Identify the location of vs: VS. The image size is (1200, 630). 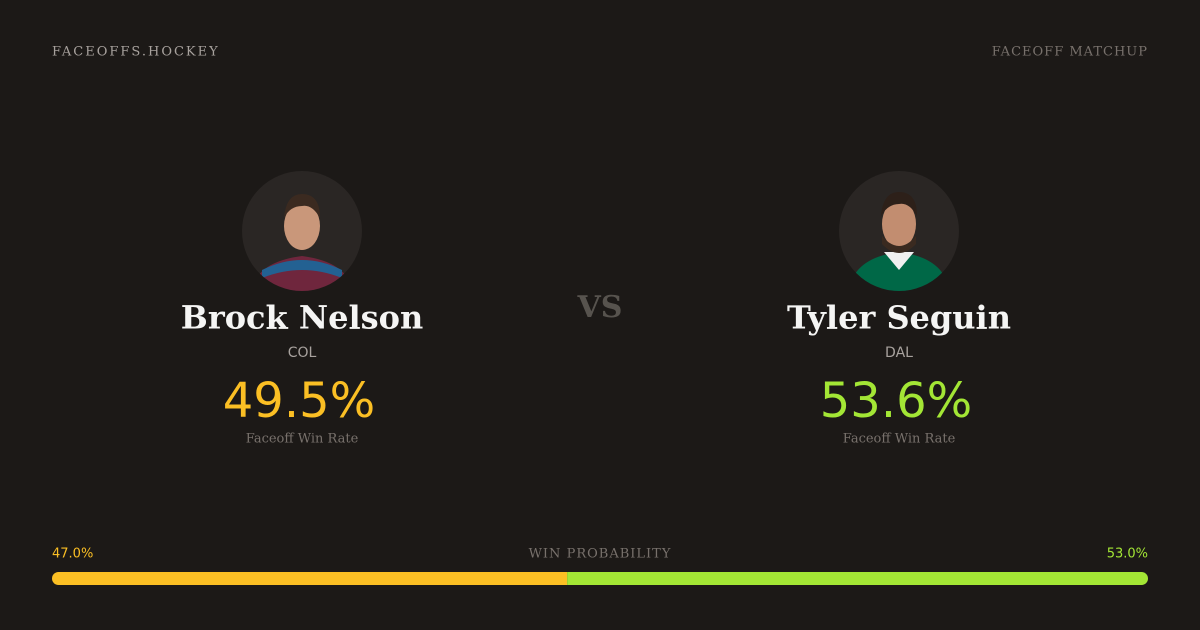
(600, 307).